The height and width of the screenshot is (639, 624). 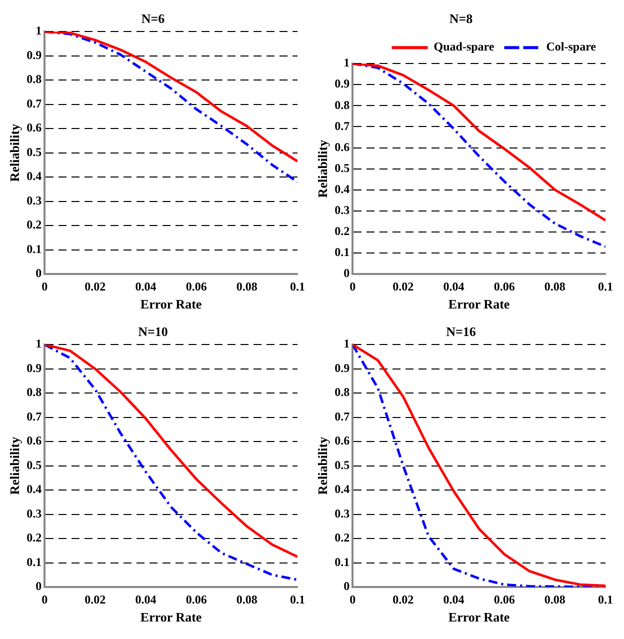 I want to click on chart-title: N=8, so click(x=461, y=18).